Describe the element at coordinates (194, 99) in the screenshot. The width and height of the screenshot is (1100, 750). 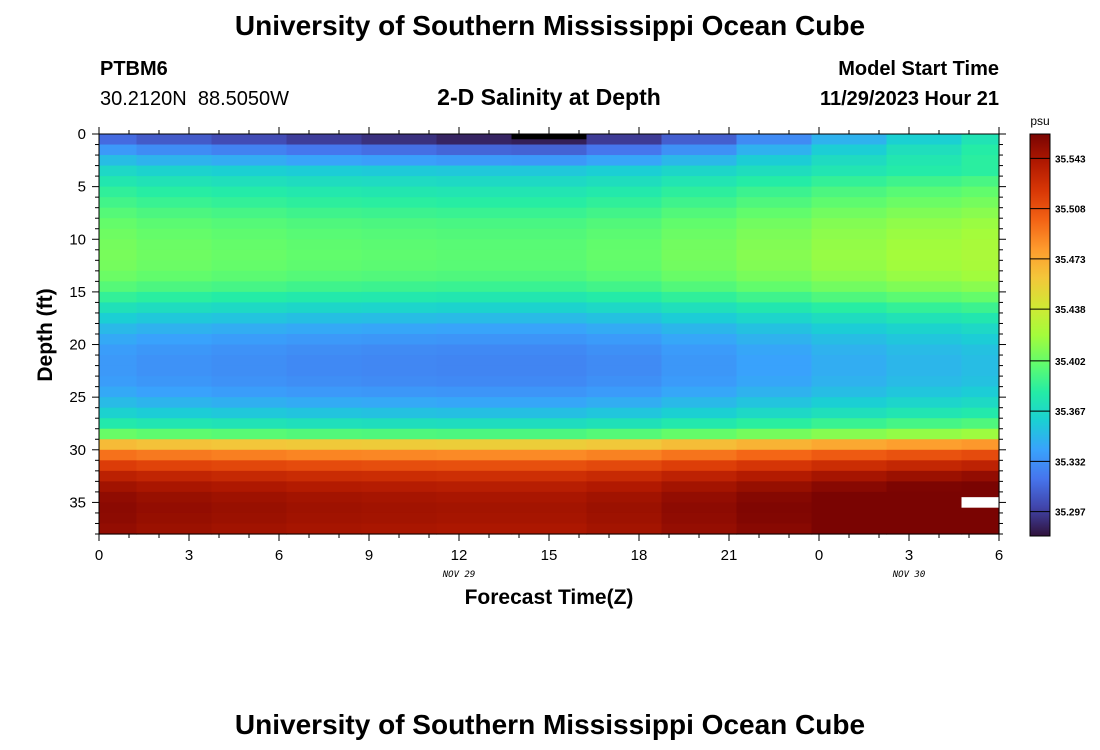
I see `station-coordinates: 30.2120N 88.5050W` at that location.